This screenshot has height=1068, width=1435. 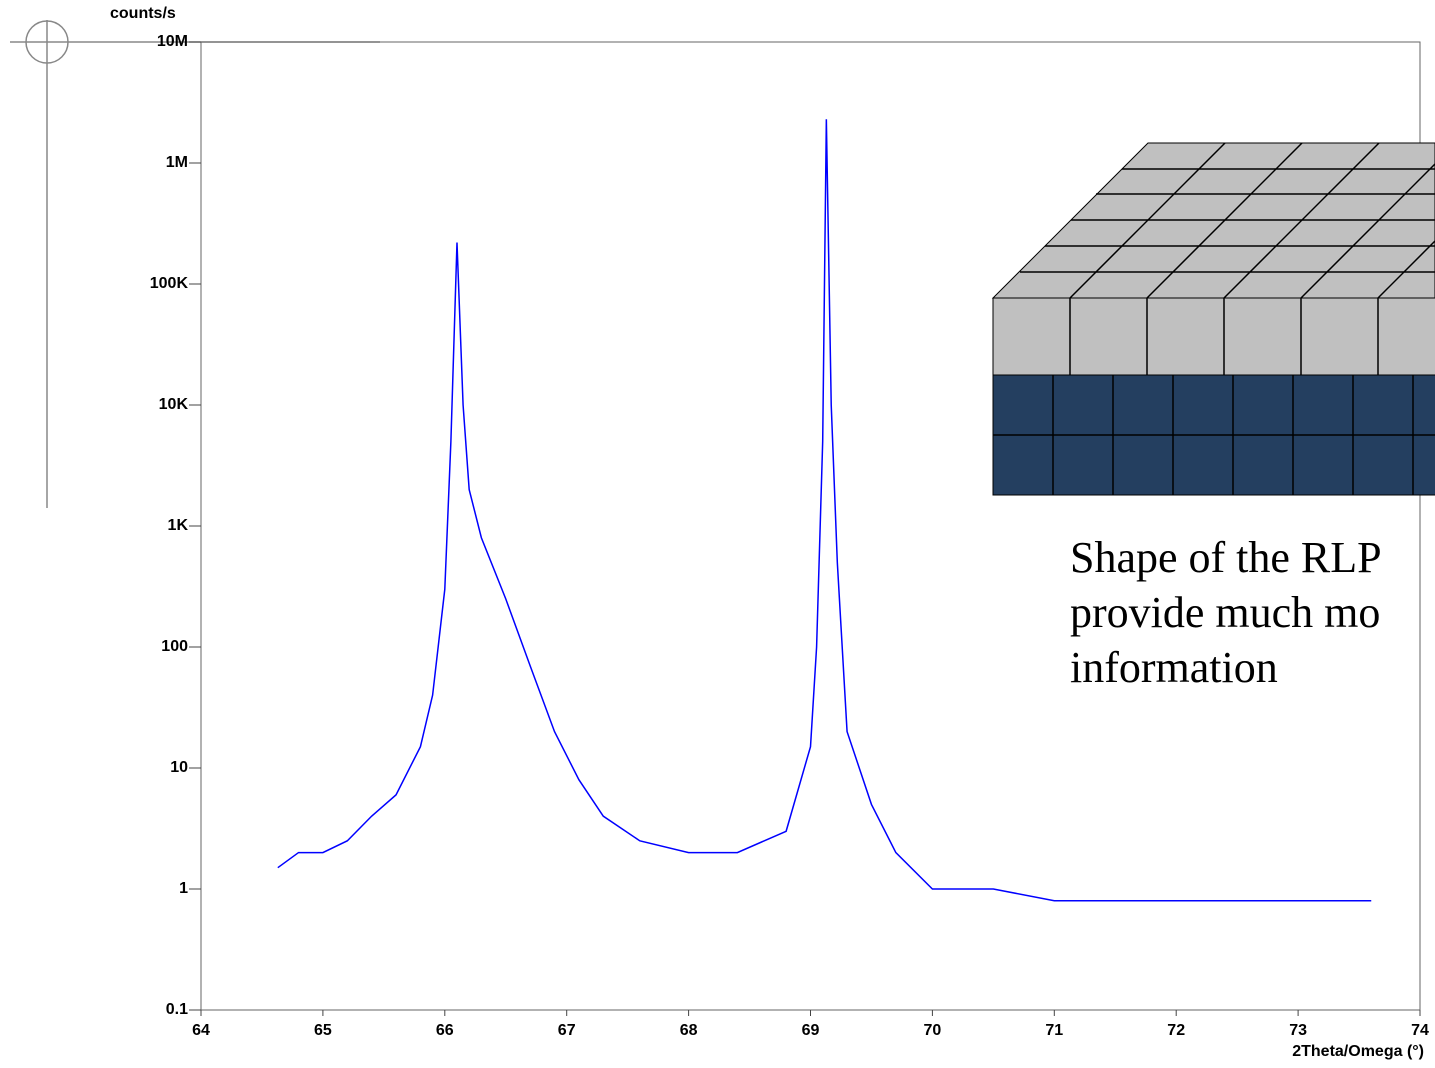 I want to click on x-tick-label: 64, so click(x=201, y=1030).